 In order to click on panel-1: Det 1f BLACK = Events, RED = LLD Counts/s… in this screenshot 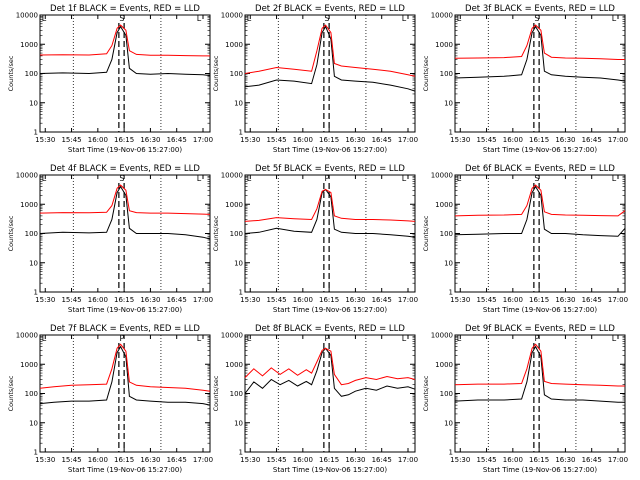, I will do `click(110, 79)`.